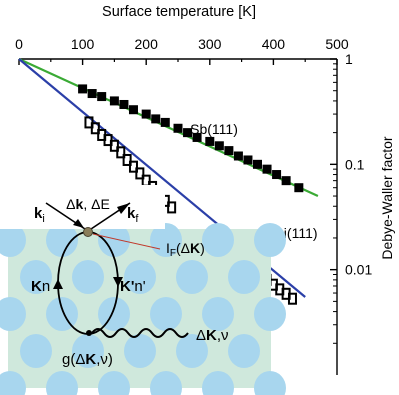 Image resolution: width=399 pixels, height=395 pixels. I want to click on phonon-k: K, so click(211, 335).